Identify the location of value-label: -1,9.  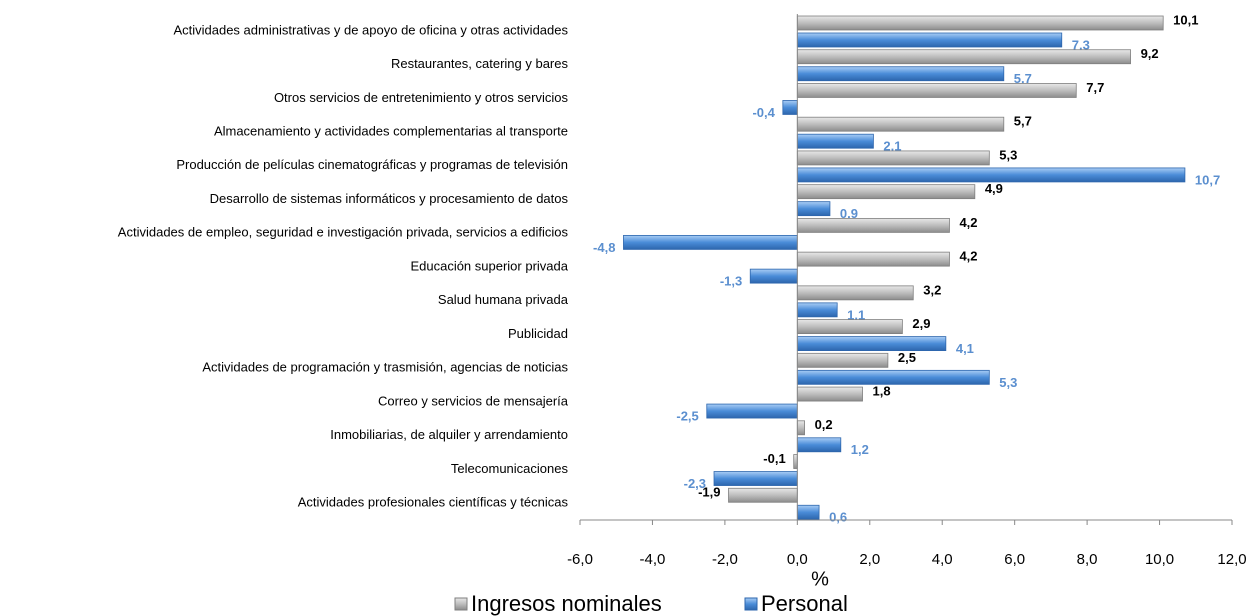
(709, 492).